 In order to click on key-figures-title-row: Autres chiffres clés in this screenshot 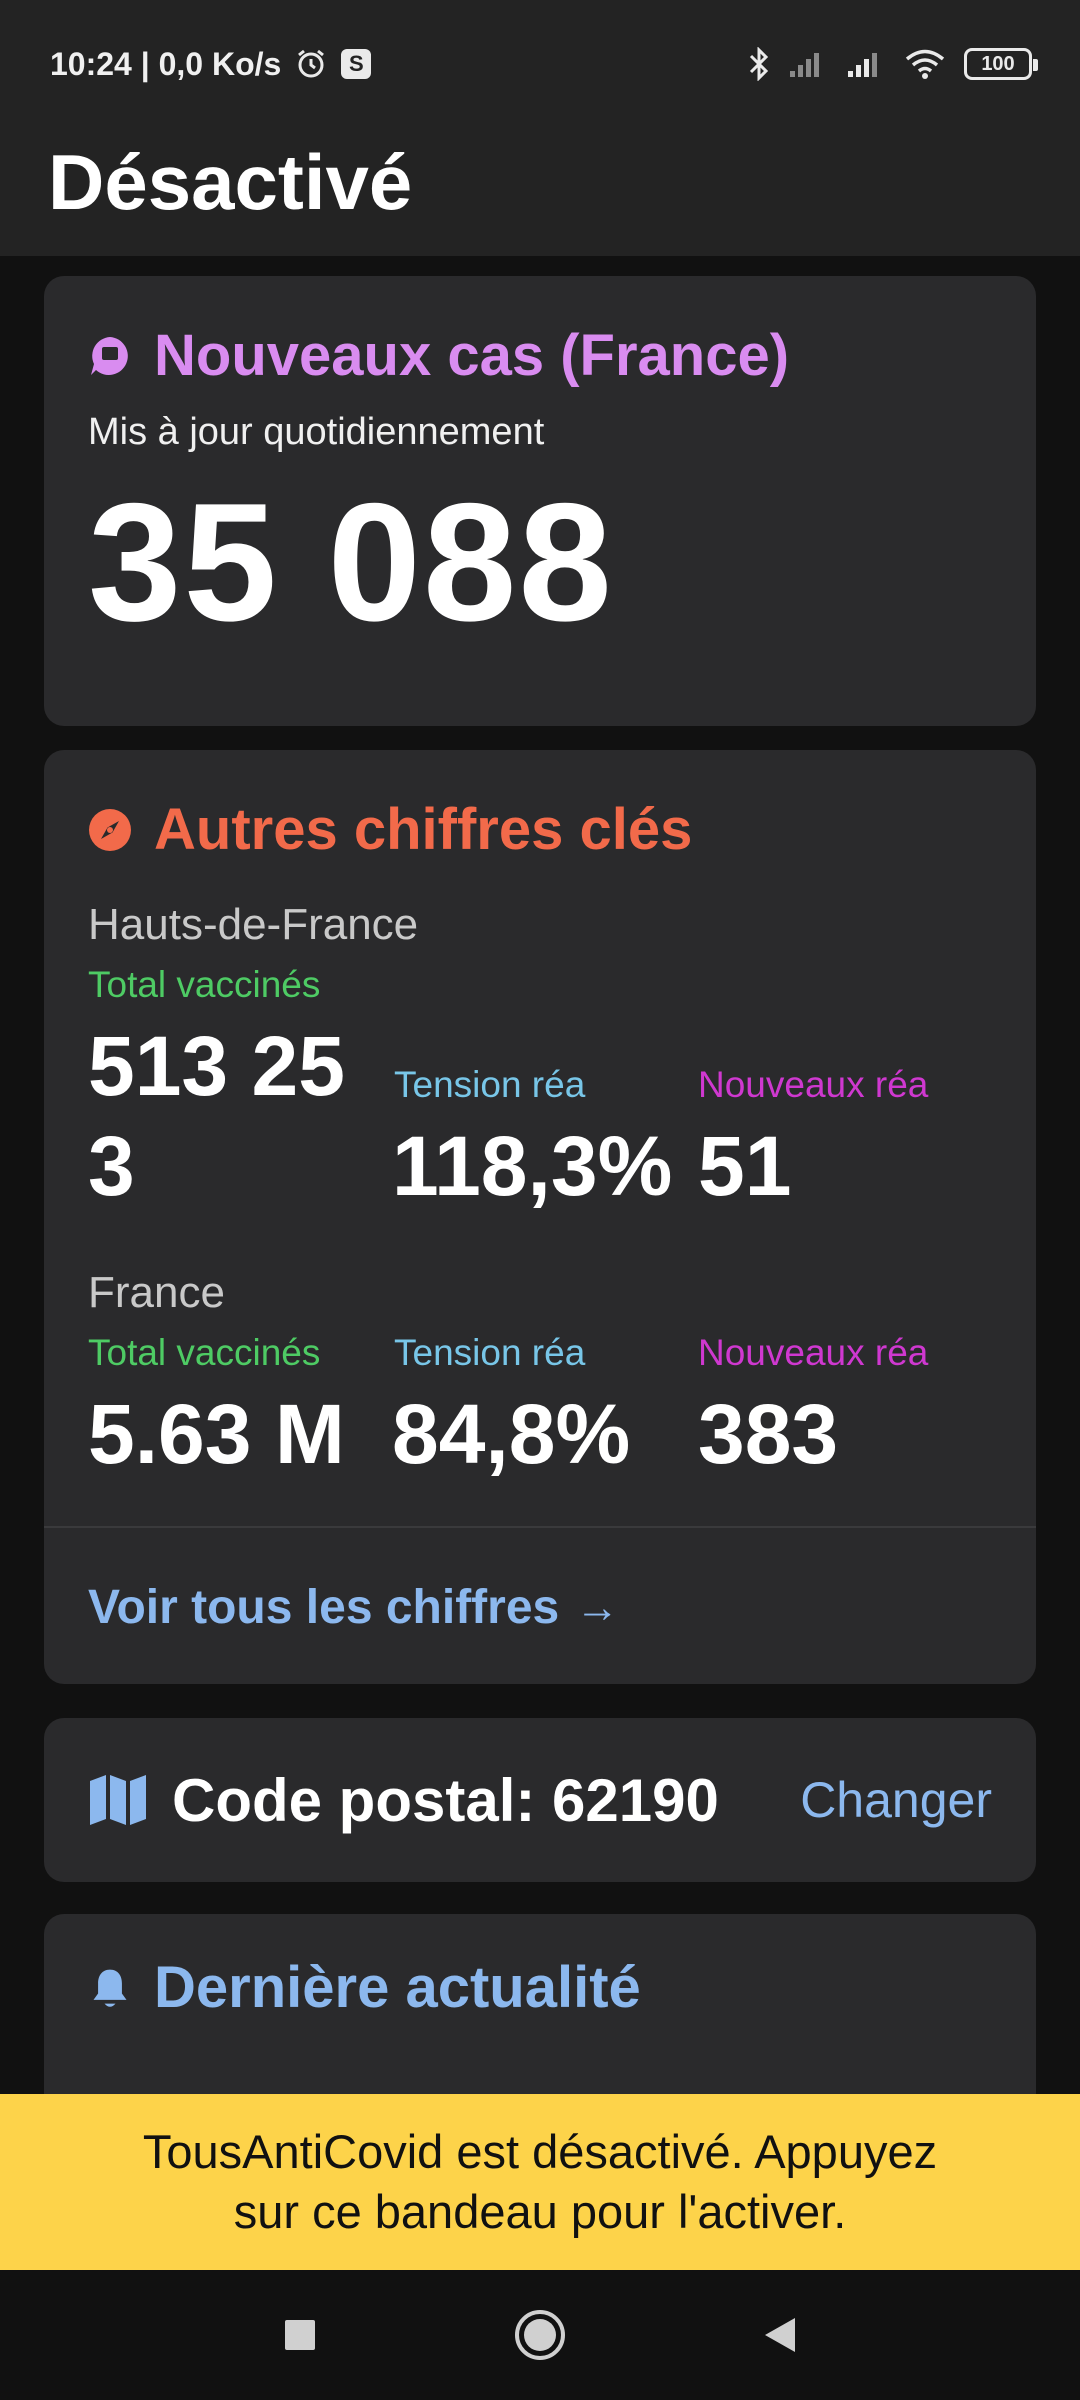, I will do `click(540, 829)`.